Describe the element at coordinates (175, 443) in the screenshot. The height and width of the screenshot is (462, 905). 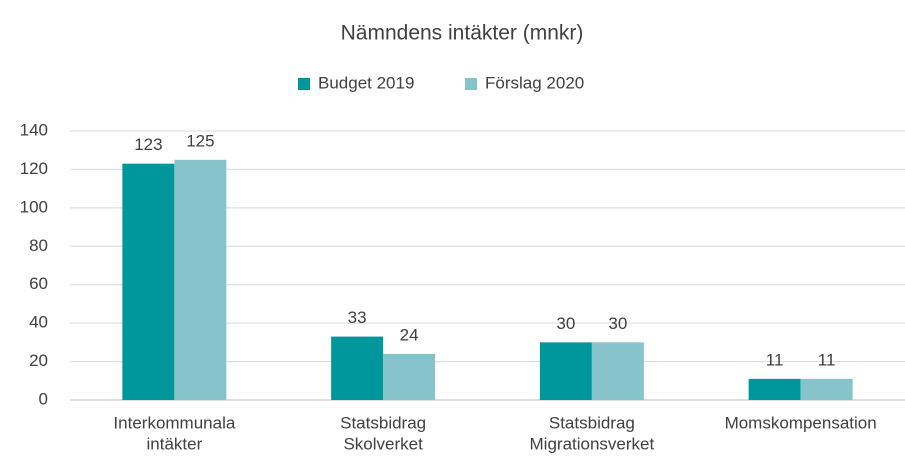
I see `x-tick-label: intäkter` at that location.